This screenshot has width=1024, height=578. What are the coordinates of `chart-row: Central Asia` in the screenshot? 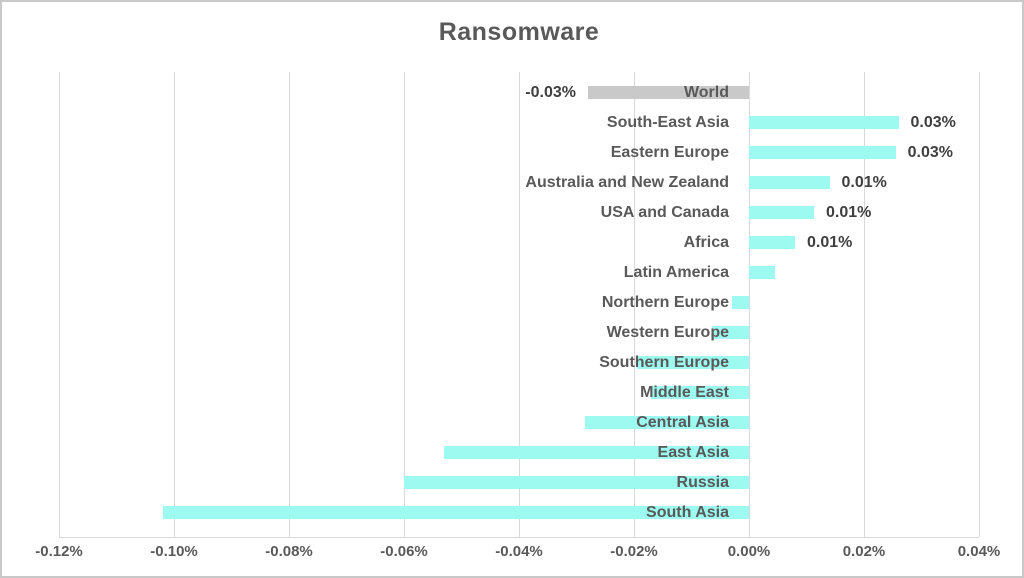 It's located at (519, 423).